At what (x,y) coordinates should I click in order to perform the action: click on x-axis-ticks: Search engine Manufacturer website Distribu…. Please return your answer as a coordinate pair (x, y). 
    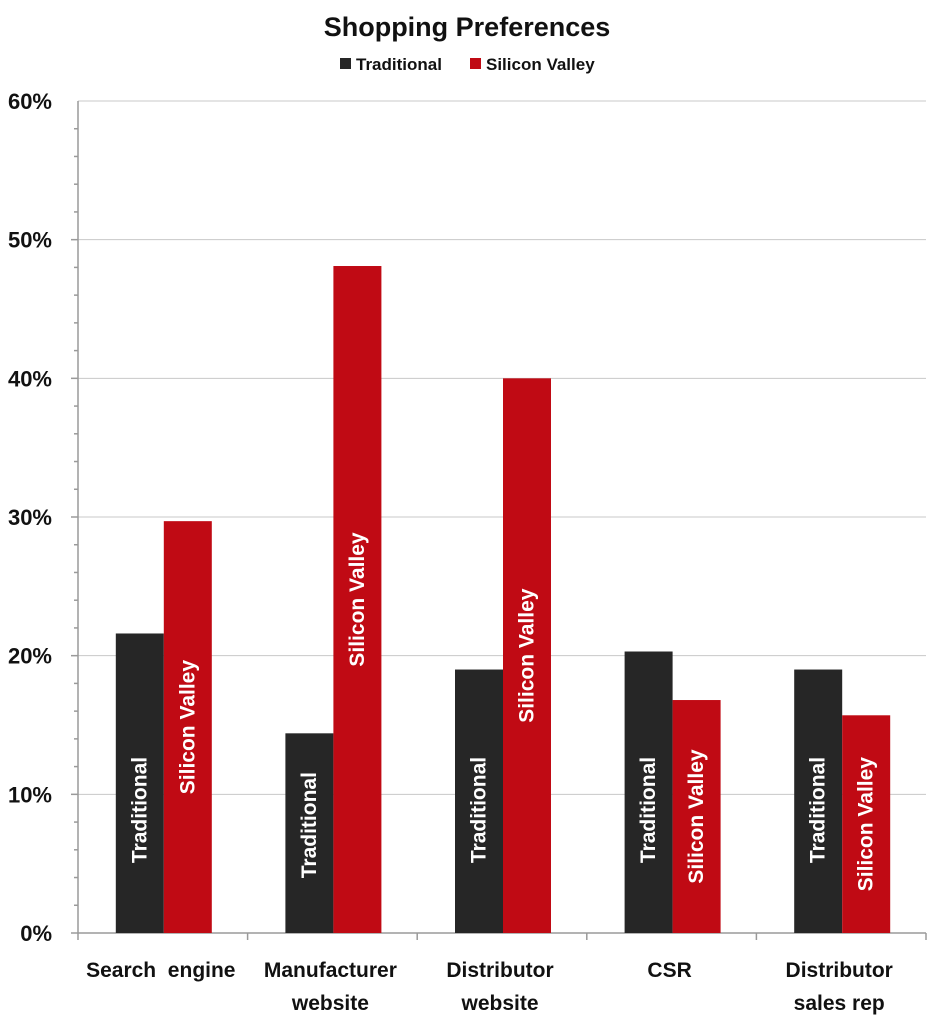
    Looking at the image, I should click on (502, 974).